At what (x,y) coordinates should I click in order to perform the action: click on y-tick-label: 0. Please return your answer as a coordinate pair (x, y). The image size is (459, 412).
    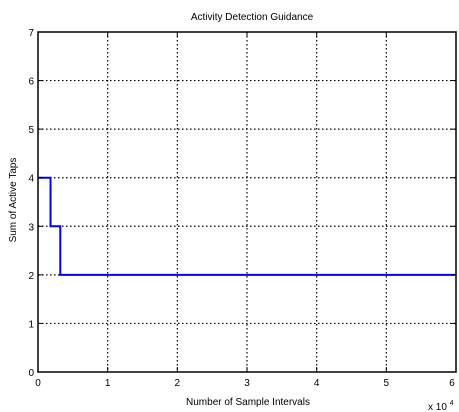
    Looking at the image, I should click on (31, 373).